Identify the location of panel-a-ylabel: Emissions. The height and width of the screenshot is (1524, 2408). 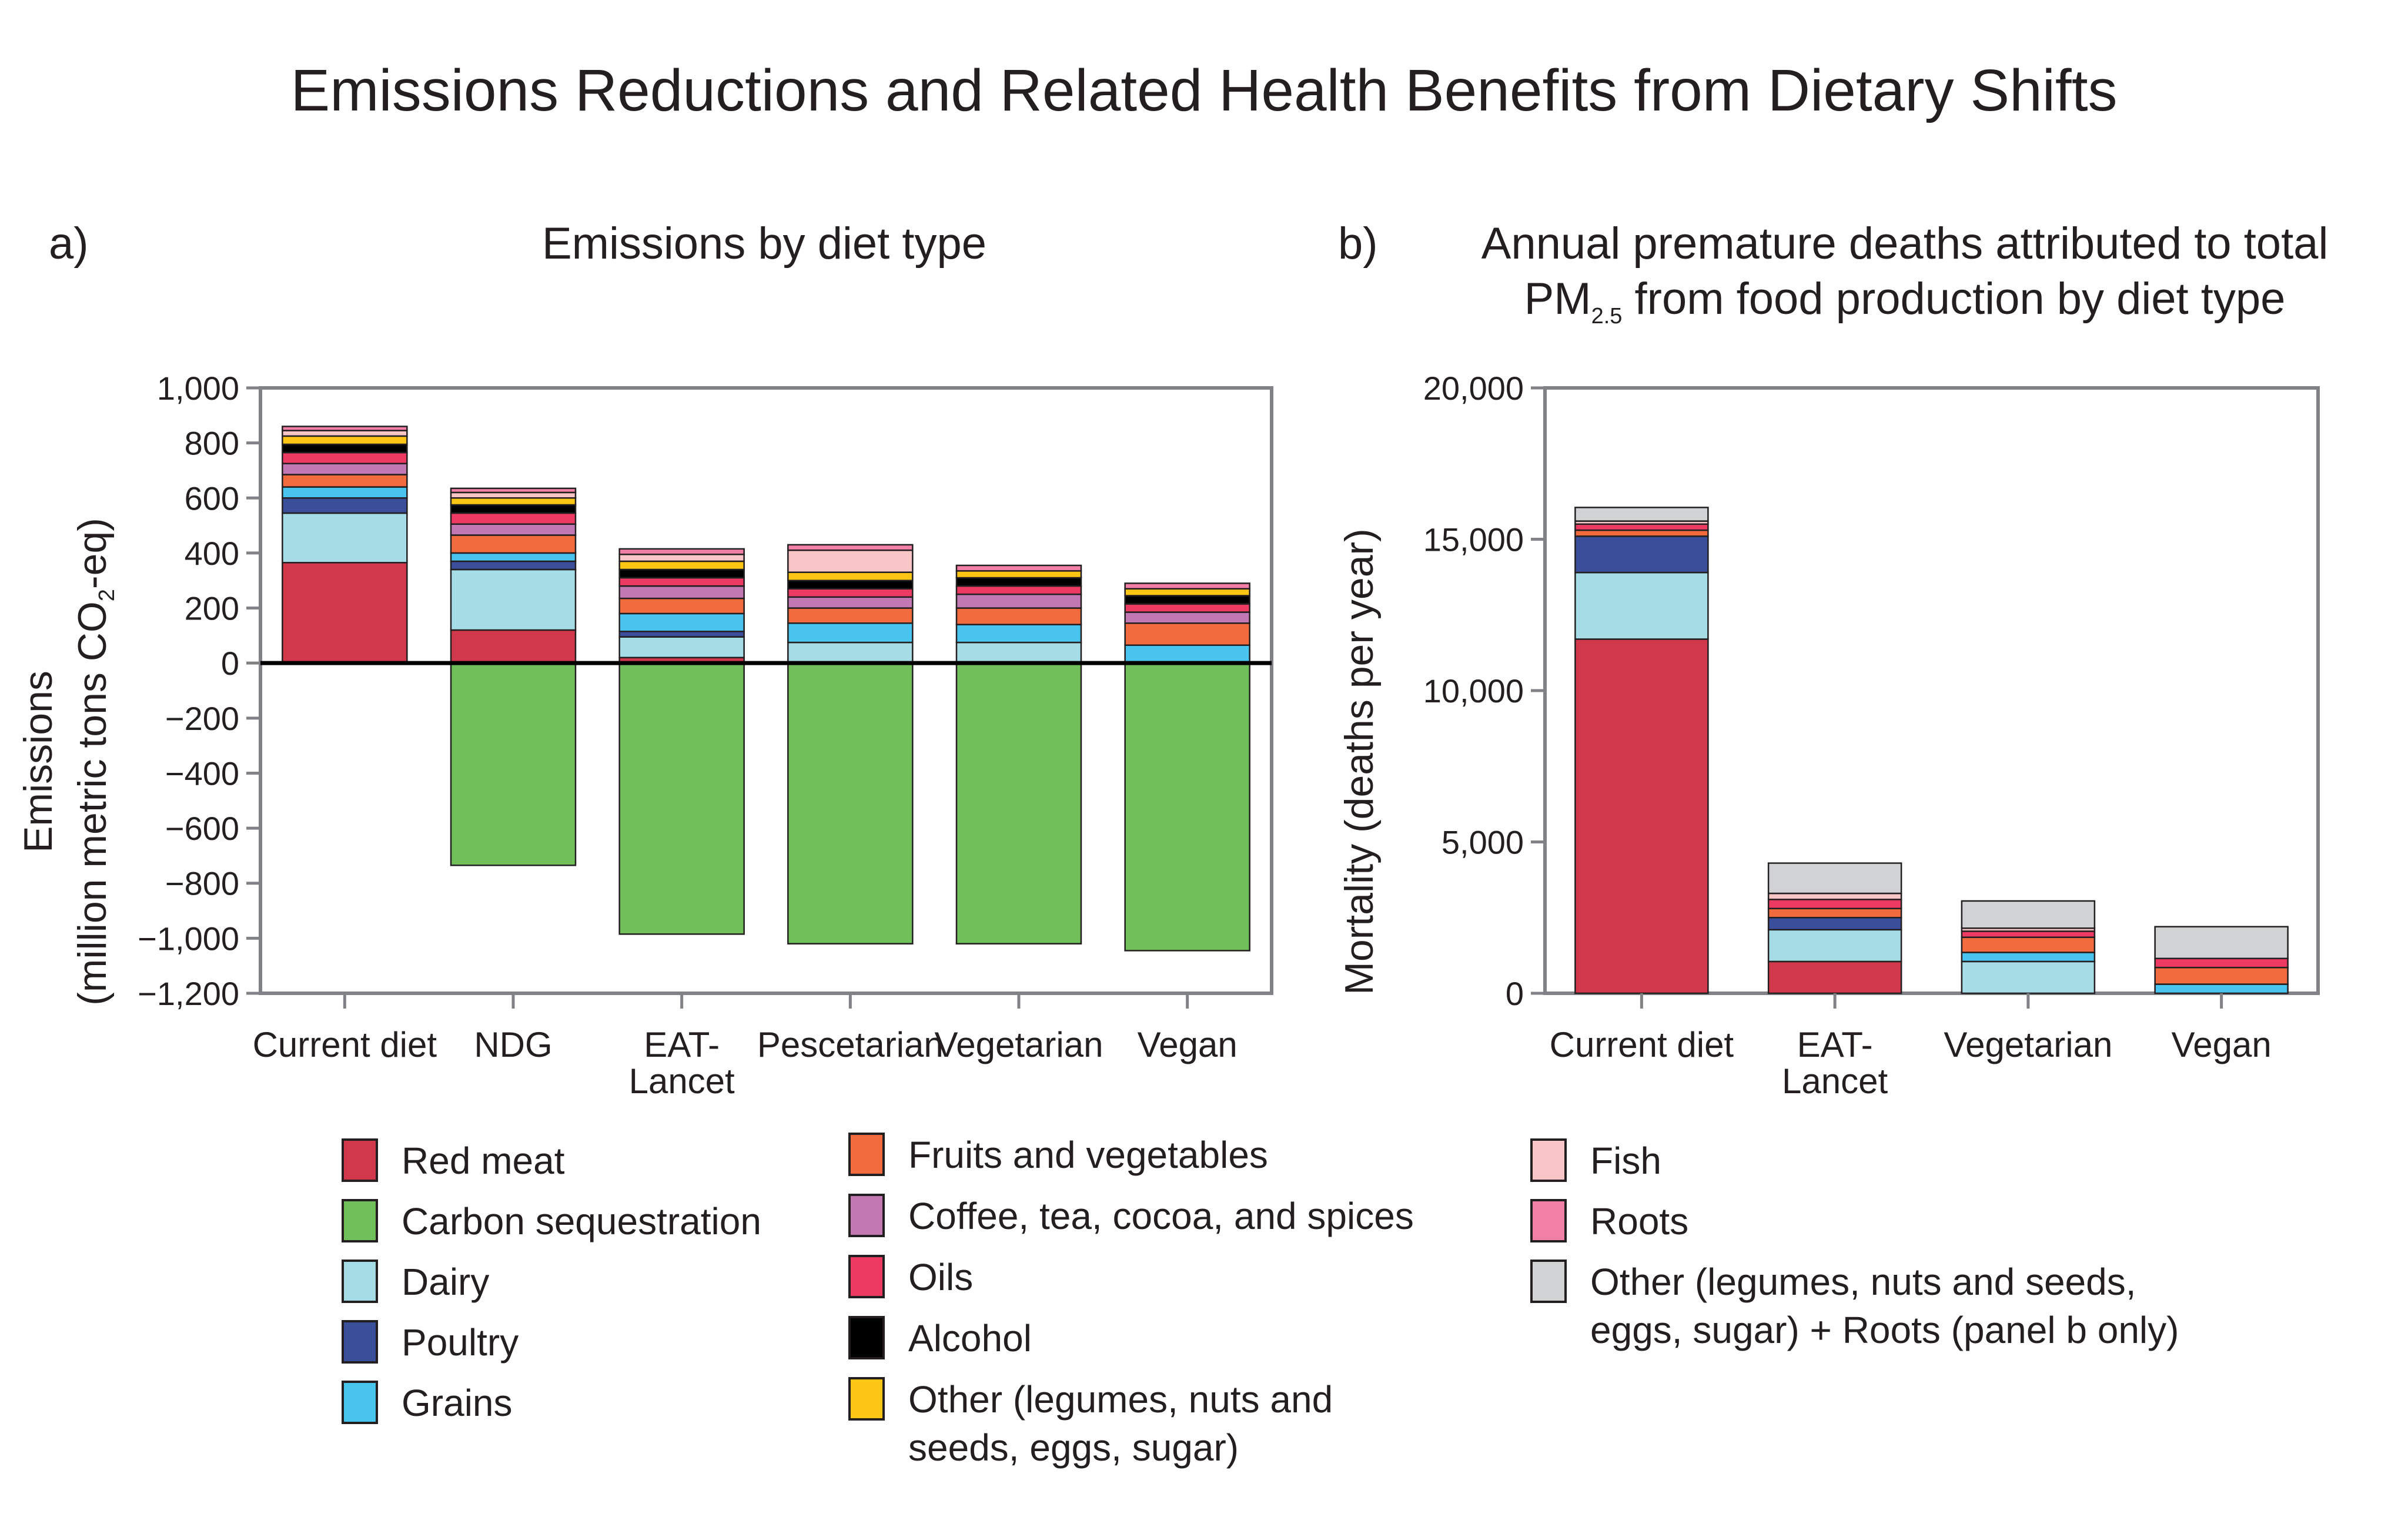
(38, 762).